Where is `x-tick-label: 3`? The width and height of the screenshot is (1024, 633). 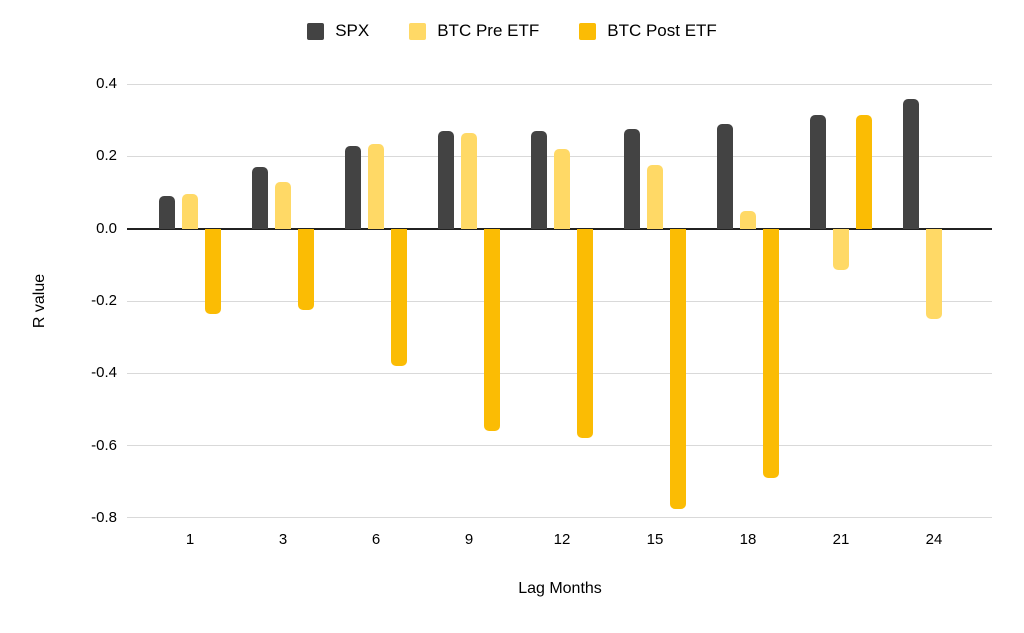 x-tick-label: 3 is located at coordinates (283, 539).